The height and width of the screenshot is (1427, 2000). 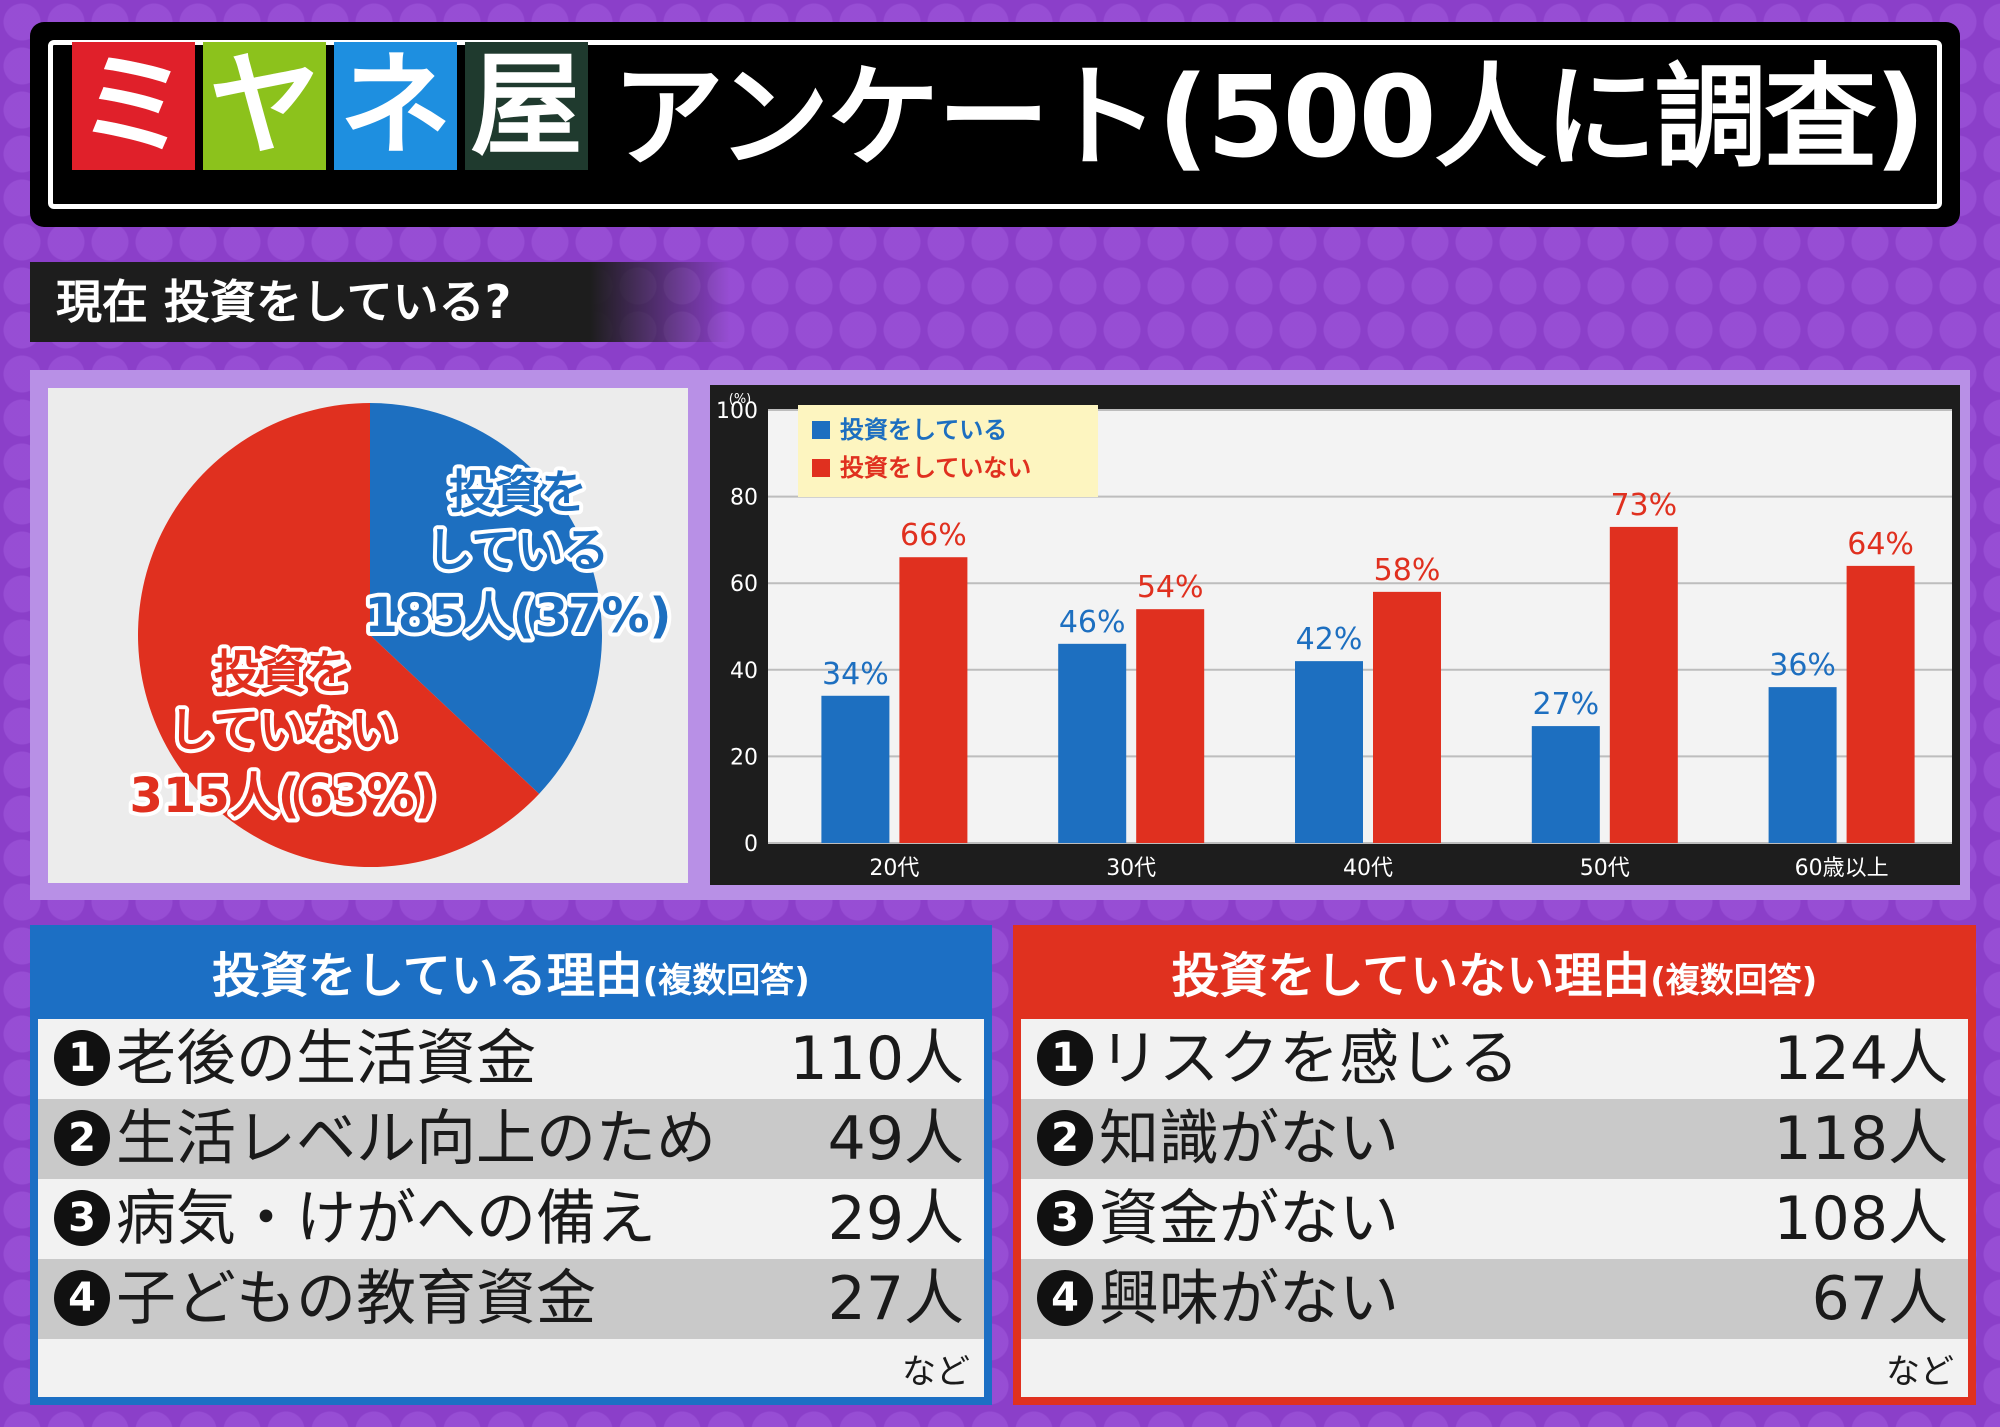 I want to click on y-tick-label: 20, so click(x=744, y=757).